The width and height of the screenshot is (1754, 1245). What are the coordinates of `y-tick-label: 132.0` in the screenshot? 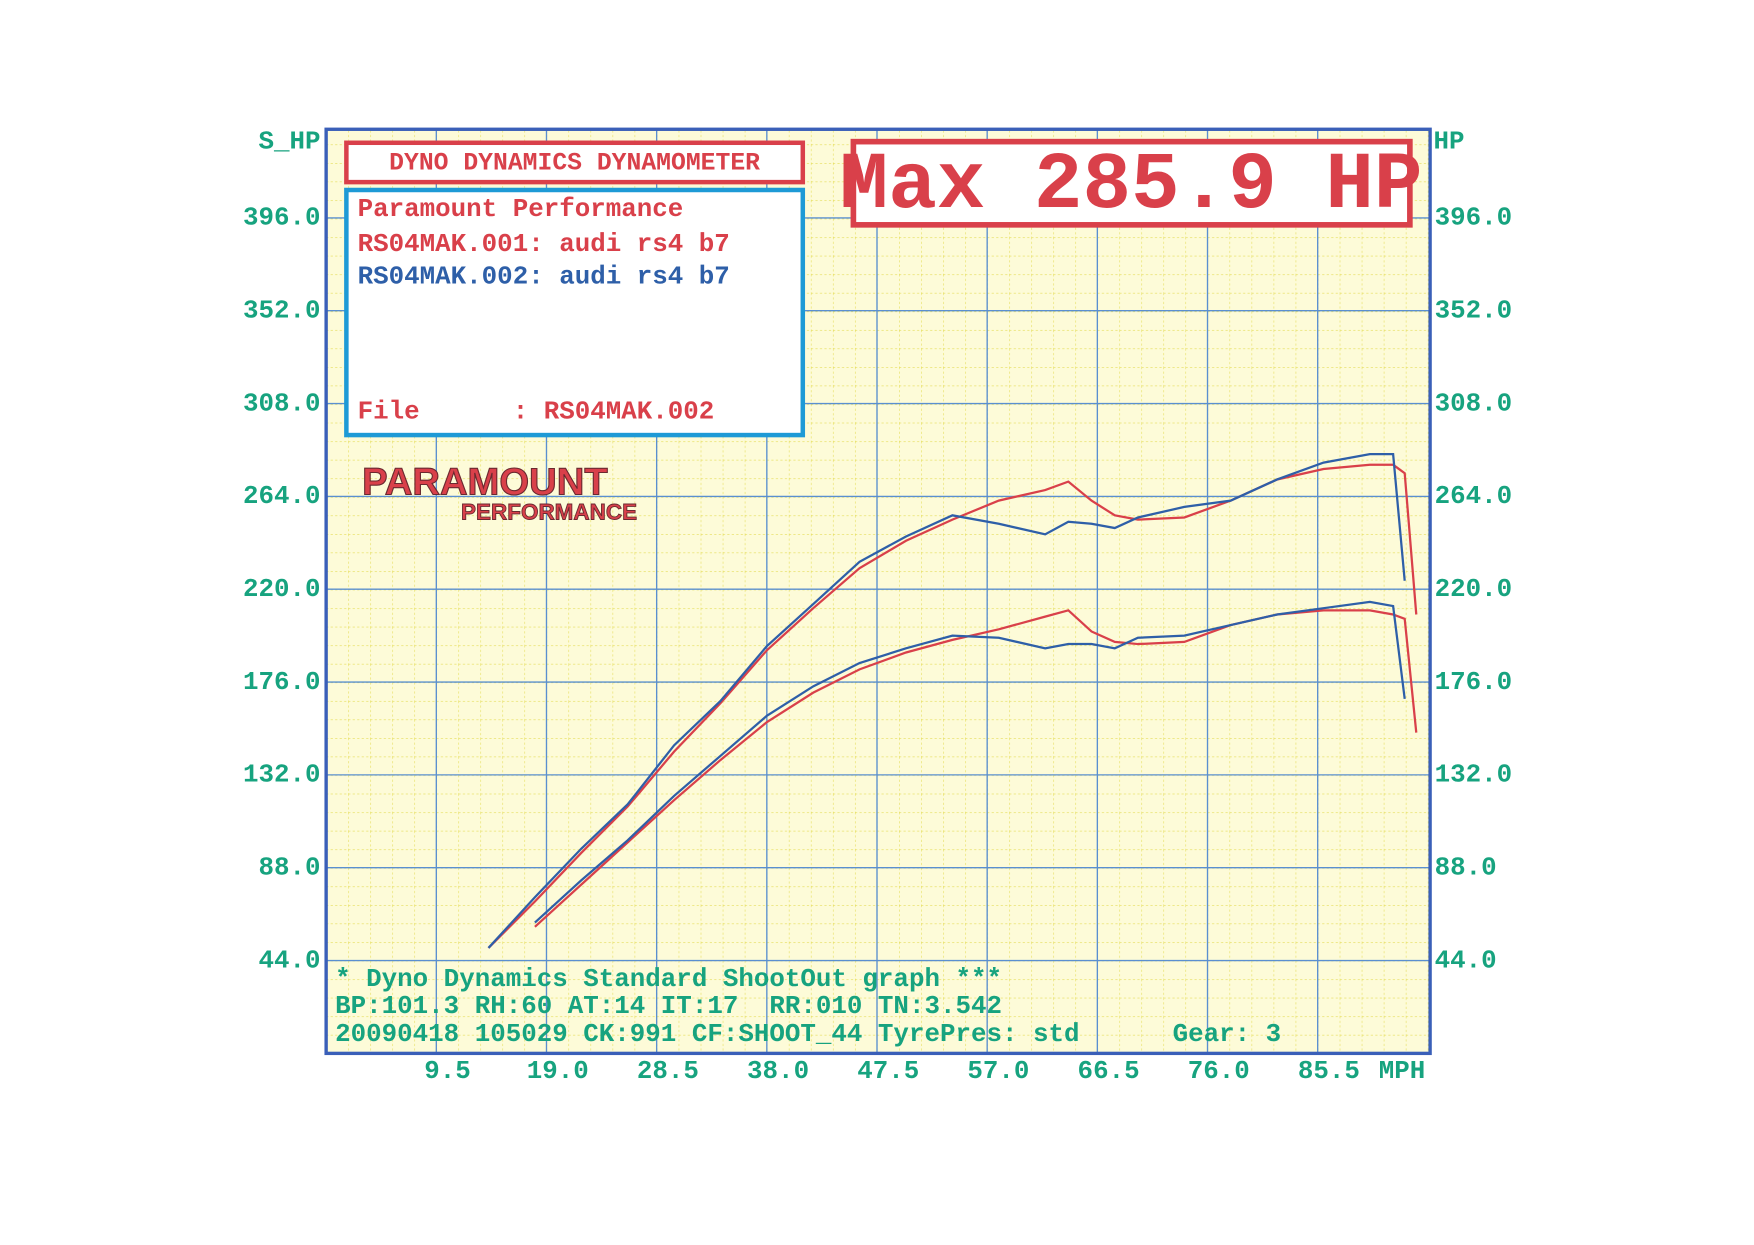 It's located at (282, 775).